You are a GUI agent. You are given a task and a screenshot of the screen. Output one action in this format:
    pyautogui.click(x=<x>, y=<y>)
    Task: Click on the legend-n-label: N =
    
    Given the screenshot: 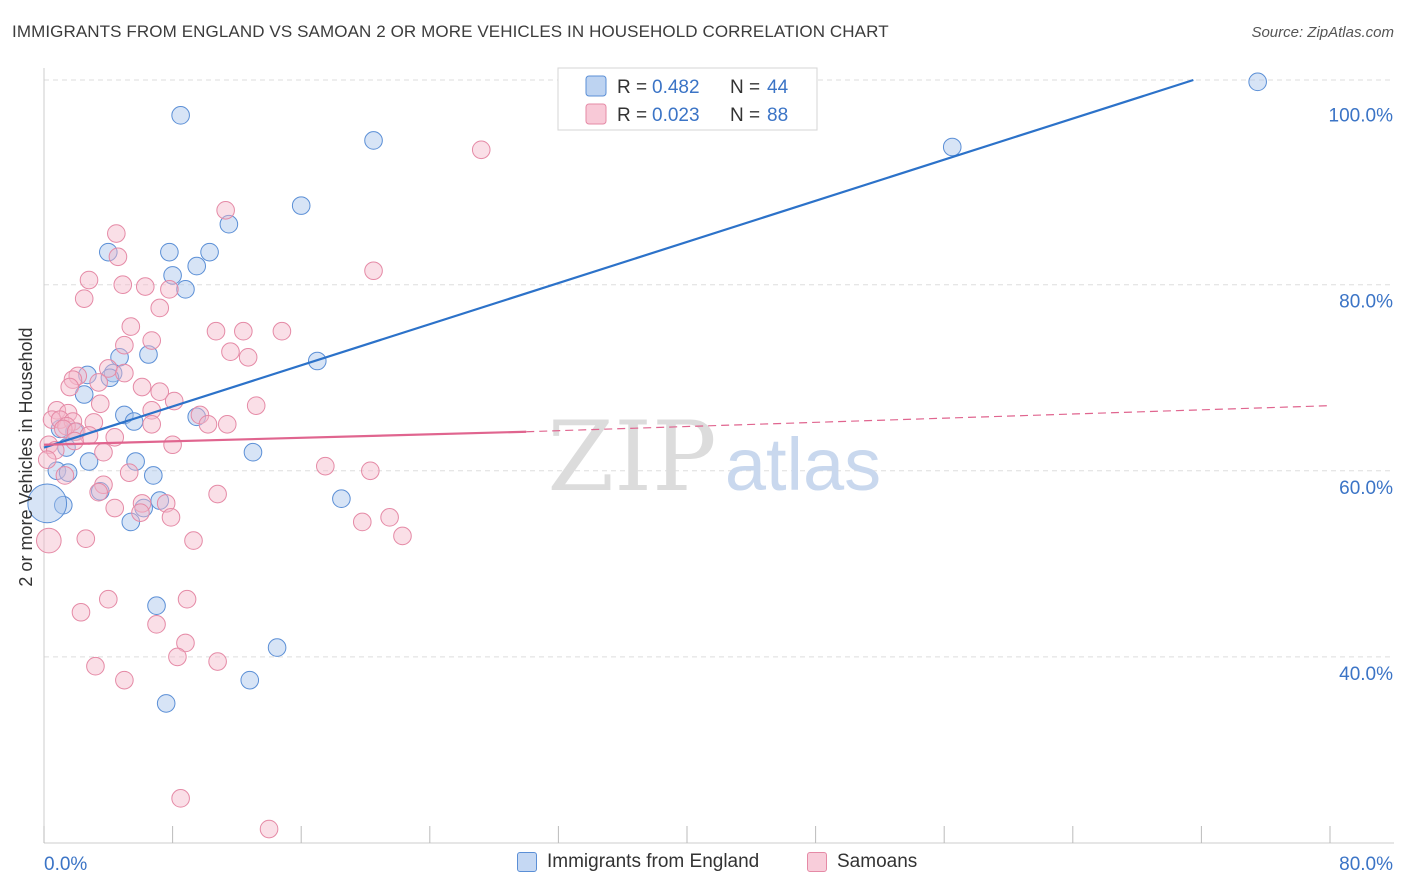 What is the action you would take?
    pyautogui.click(x=747, y=115)
    